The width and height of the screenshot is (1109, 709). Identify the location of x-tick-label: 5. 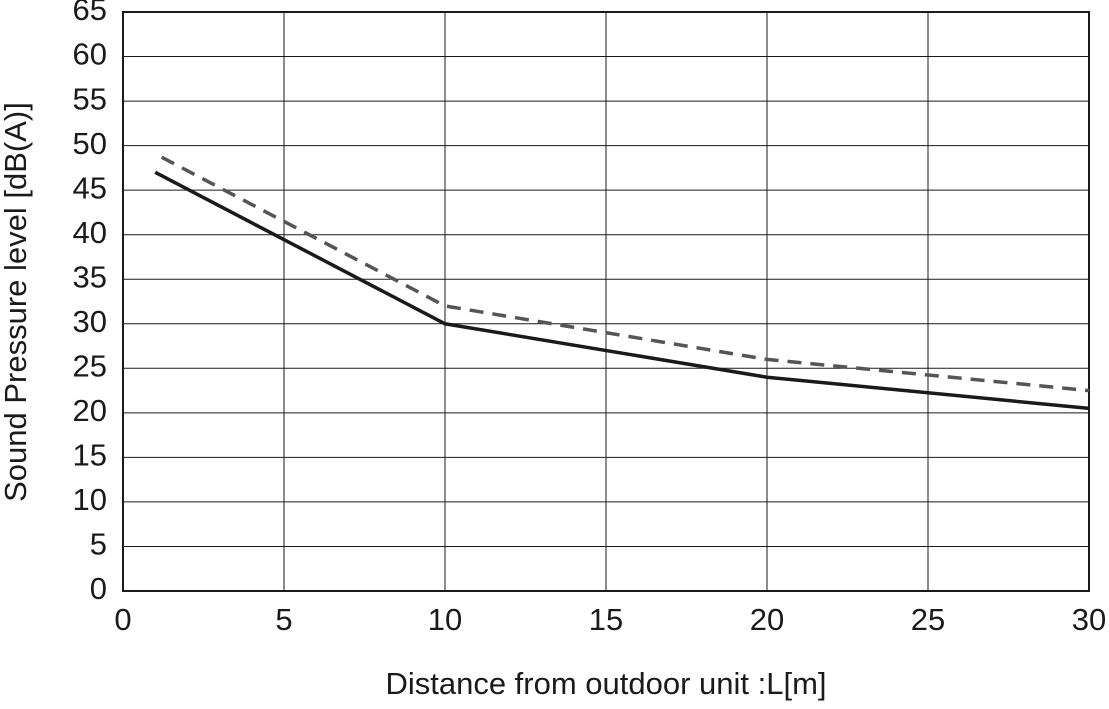
(283, 619).